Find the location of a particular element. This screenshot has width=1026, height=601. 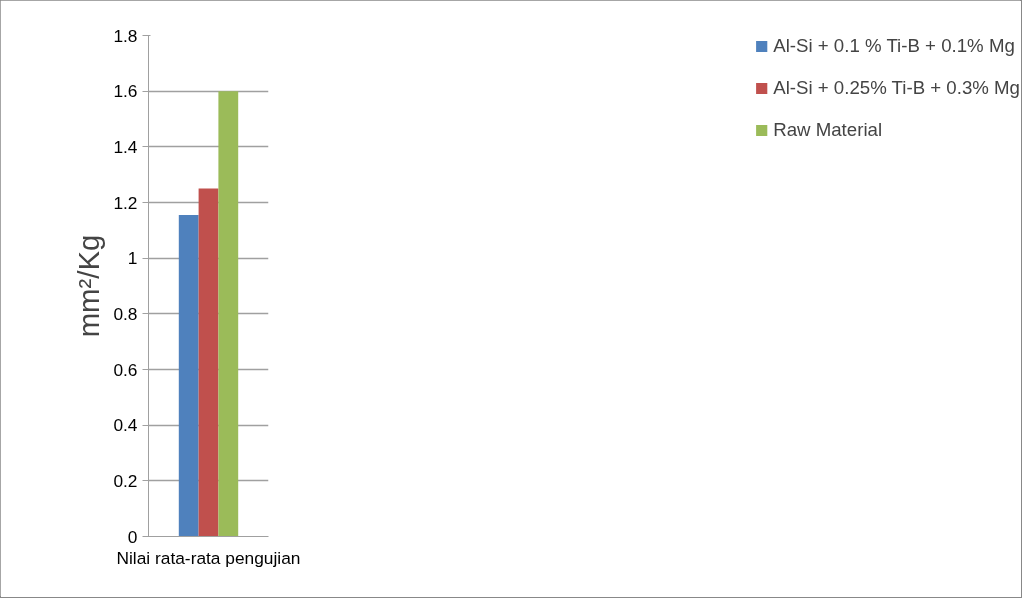

legend-label: Raw Material is located at coordinates (828, 130).